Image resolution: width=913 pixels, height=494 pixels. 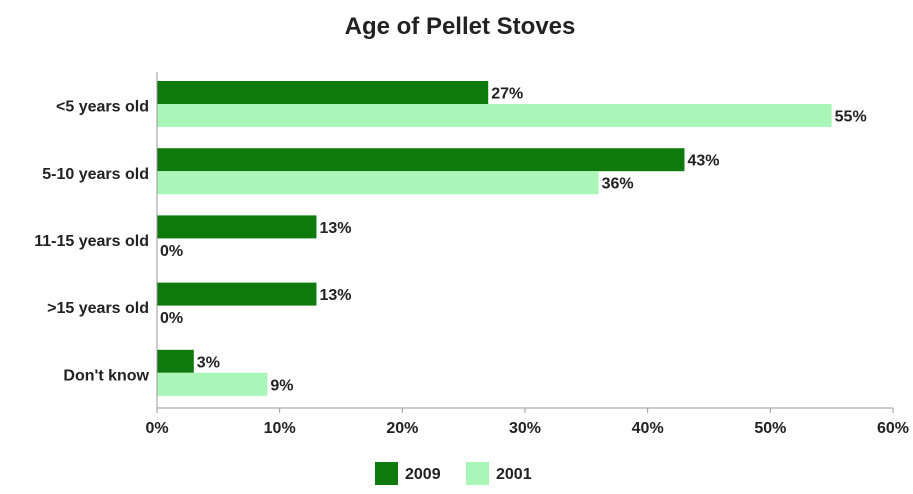 I want to click on legend-swatch-2009, so click(x=386, y=473).